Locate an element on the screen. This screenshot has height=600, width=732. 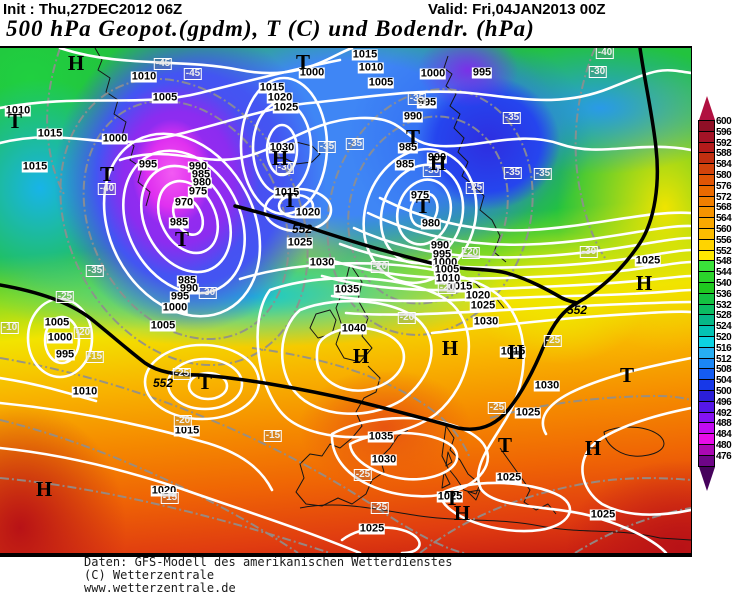
footer-website: www.wetterzentrale.de is located at coordinates (160, 588).